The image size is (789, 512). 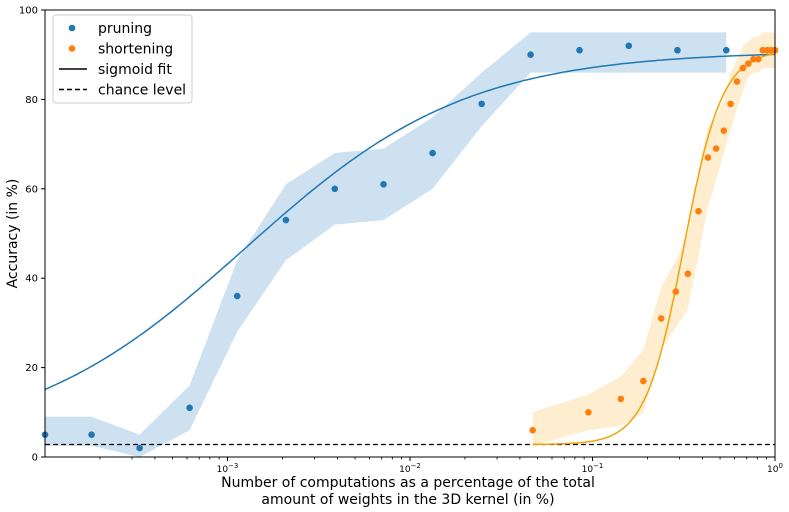 What do you see at coordinates (441, 466) in the screenshot?
I see `x-axis: 10⁻³ 10⁻² 10⁻¹ 10⁰` at bounding box center [441, 466].